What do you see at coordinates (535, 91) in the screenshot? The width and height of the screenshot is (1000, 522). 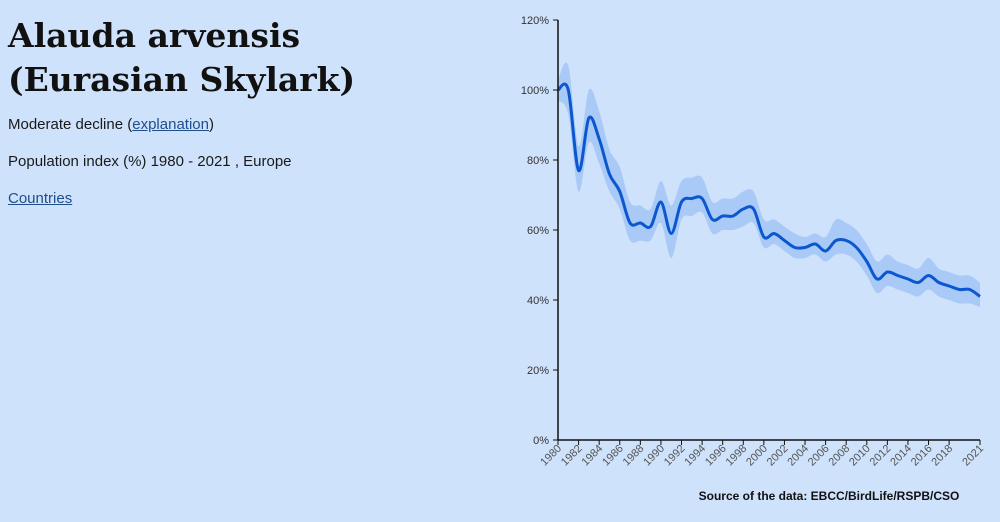 I see `y-tick-label: 100%` at bounding box center [535, 91].